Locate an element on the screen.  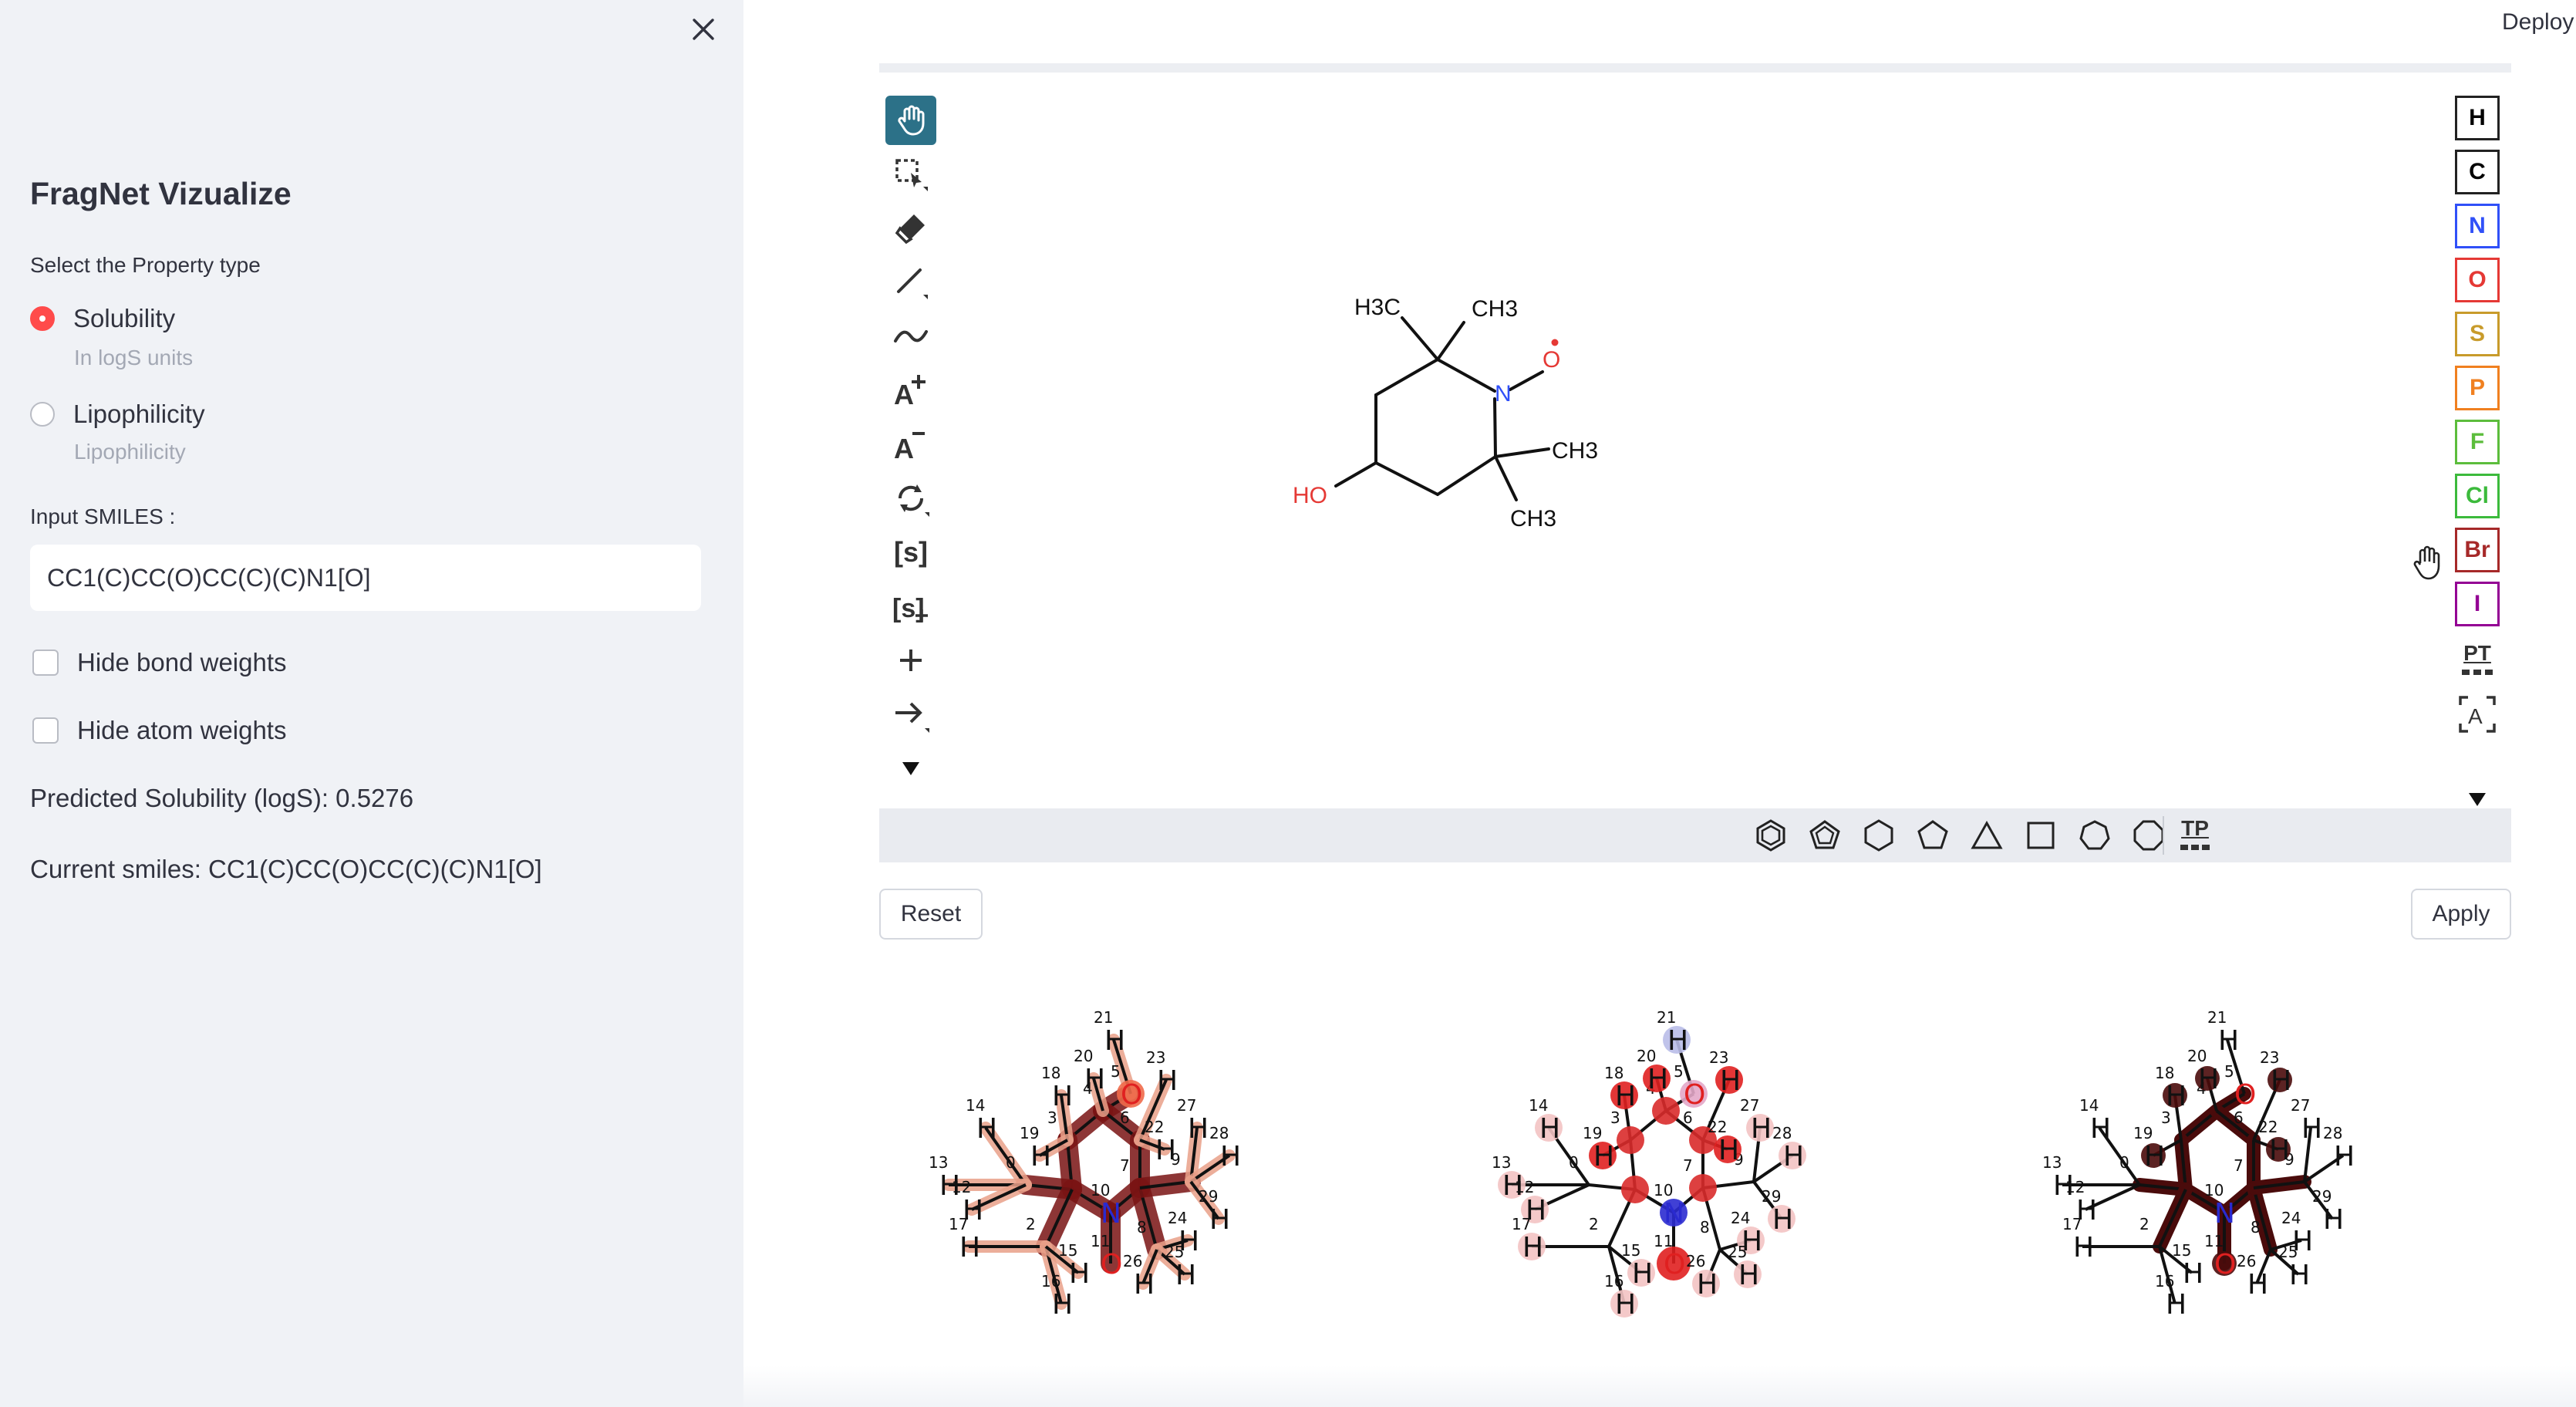
heptagon-icon is located at coordinates (2094, 835).